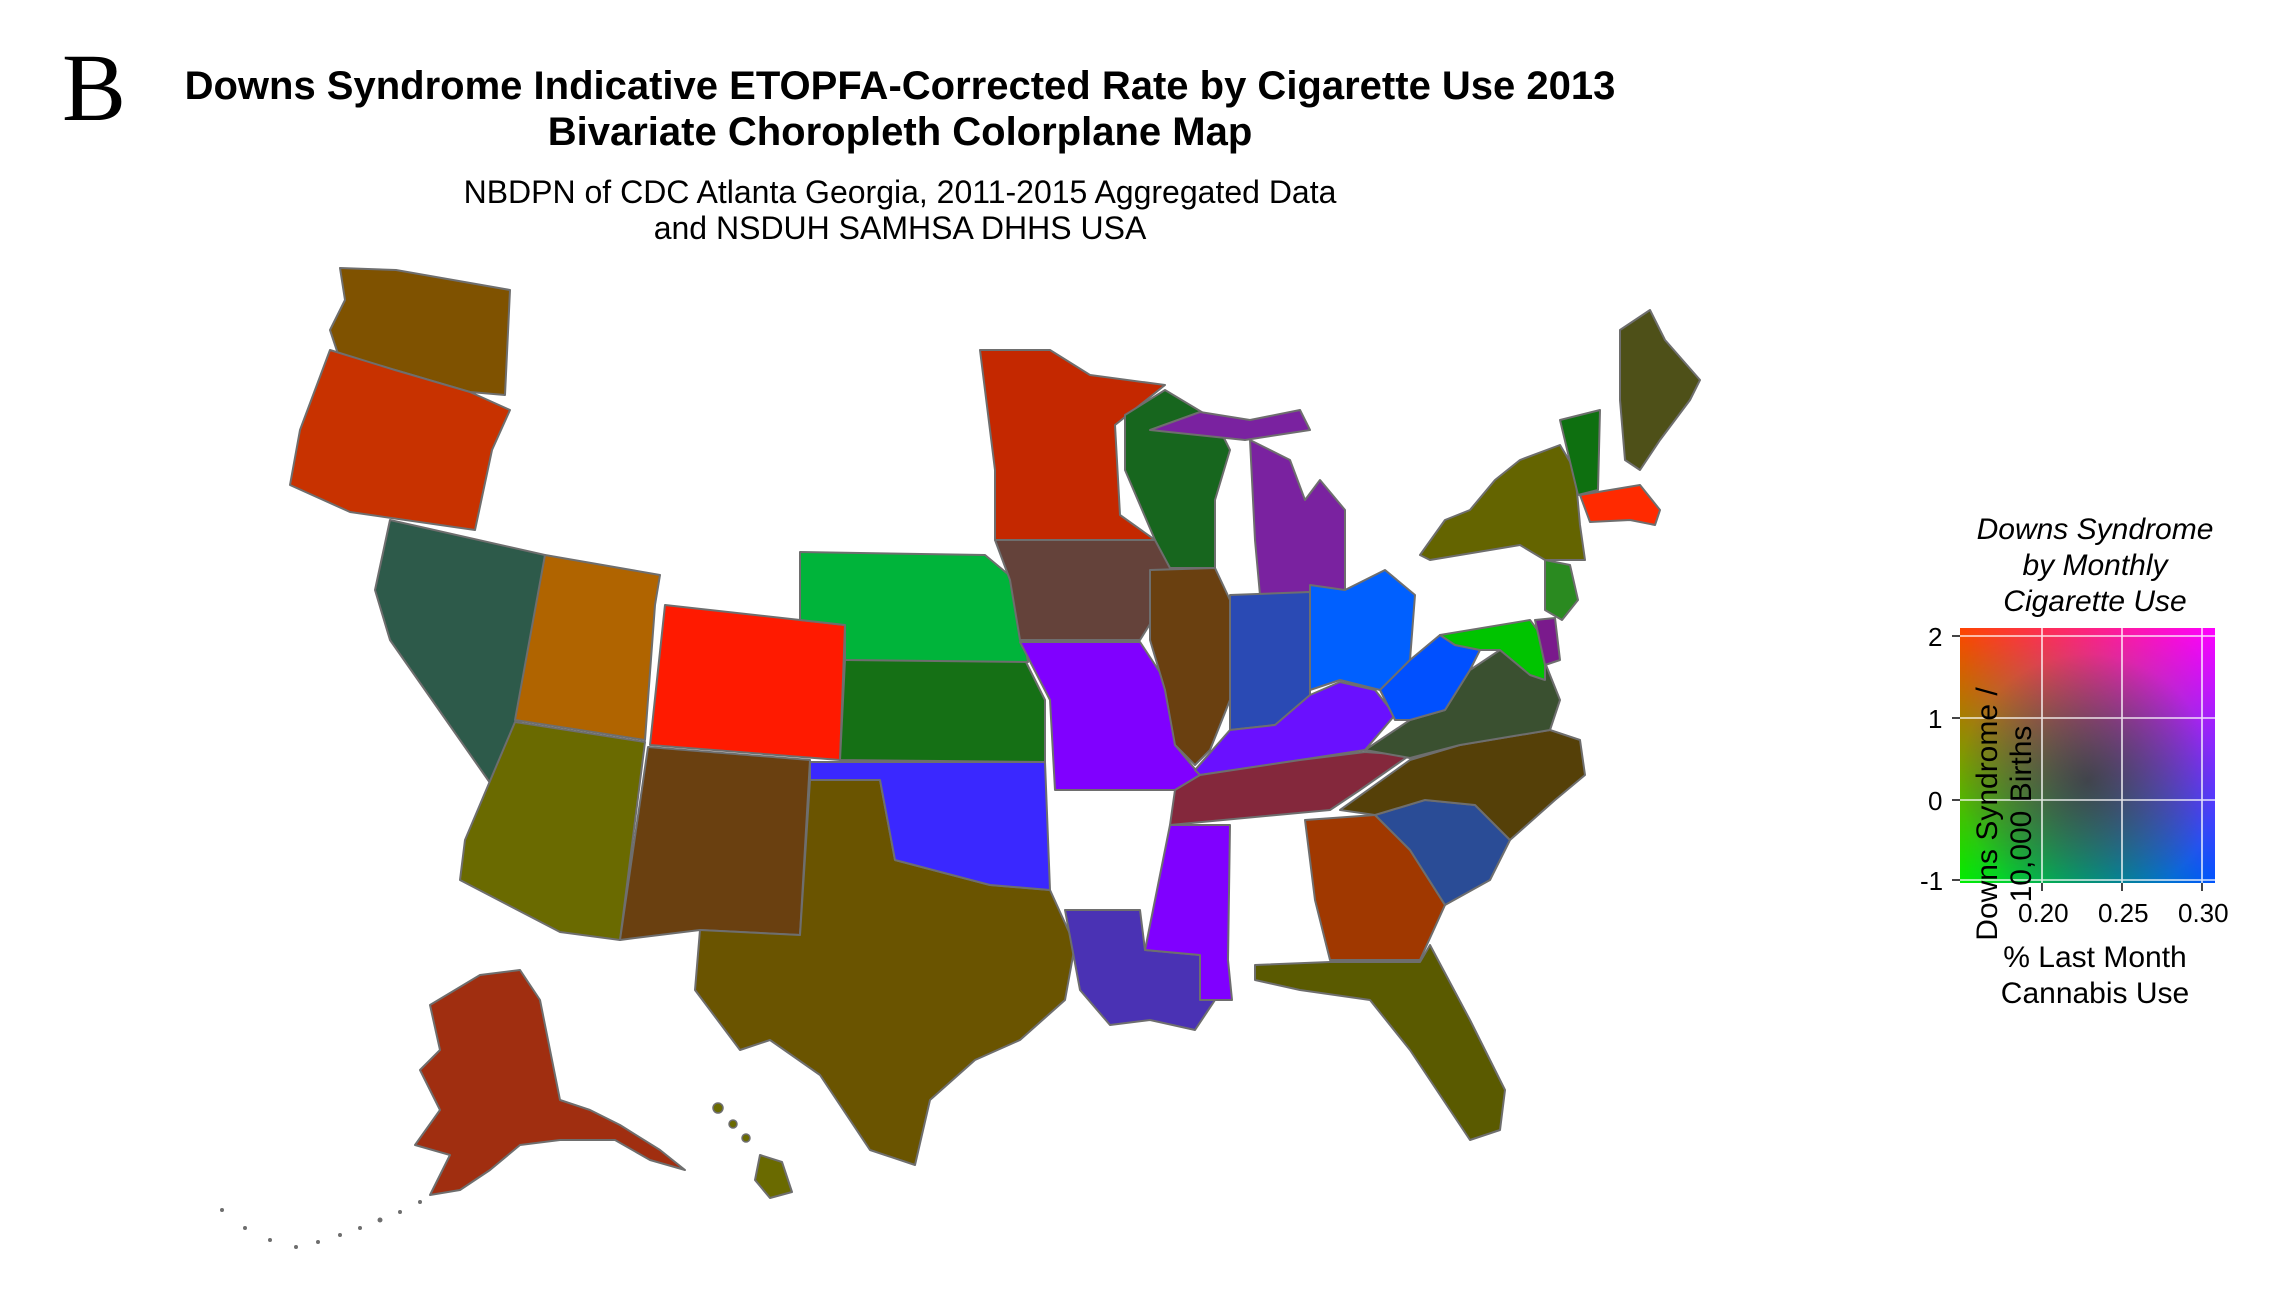 This screenshot has width=2278, height=1309. What do you see at coordinates (552, 831) in the screenshot?
I see `state-arizona` at bounding box center [552, 831].